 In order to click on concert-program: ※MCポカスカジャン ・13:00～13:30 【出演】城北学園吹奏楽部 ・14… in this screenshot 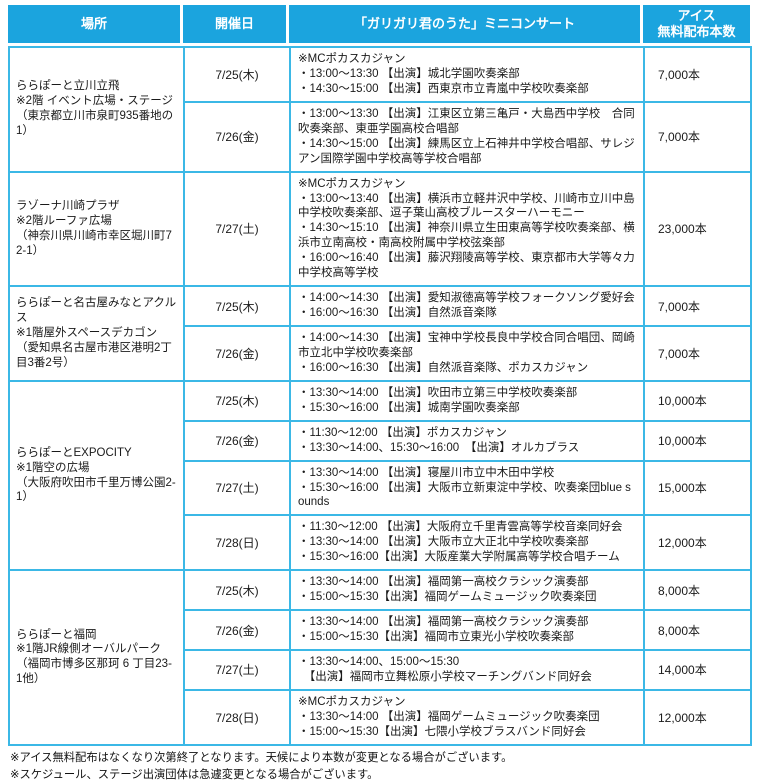, I will do `click(467, 74)`.